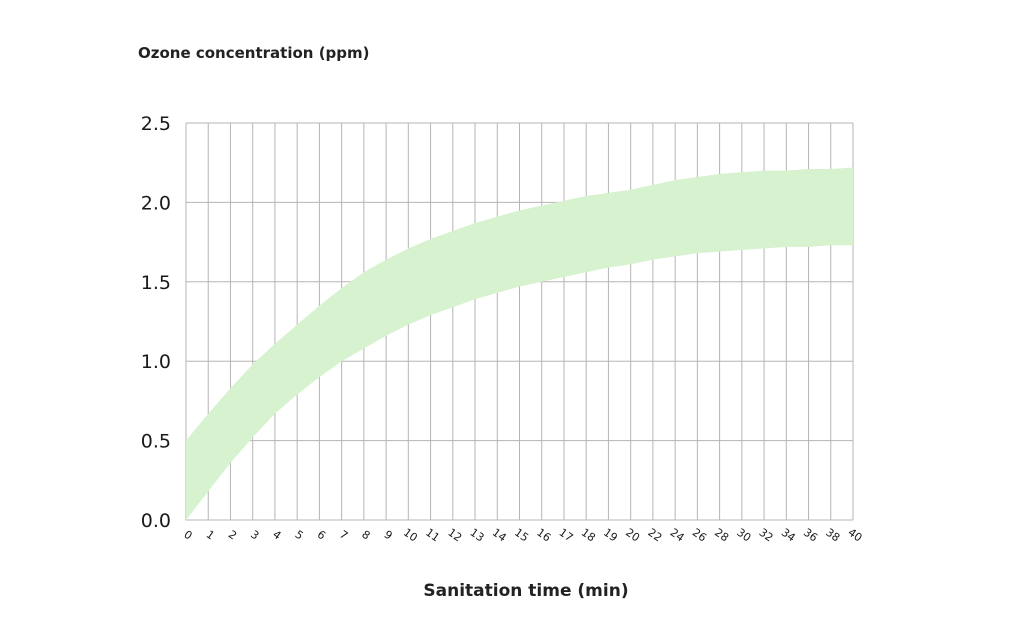 This screenshot has width=1024, height=630. I want to click on x-tick-label: 38, so click(832, 535).